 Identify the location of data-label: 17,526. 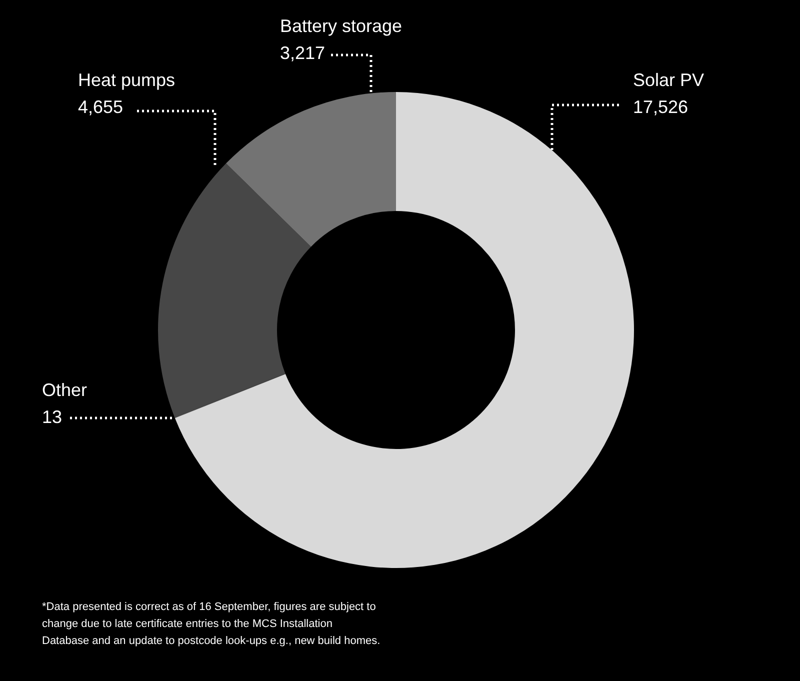
(660, 107).